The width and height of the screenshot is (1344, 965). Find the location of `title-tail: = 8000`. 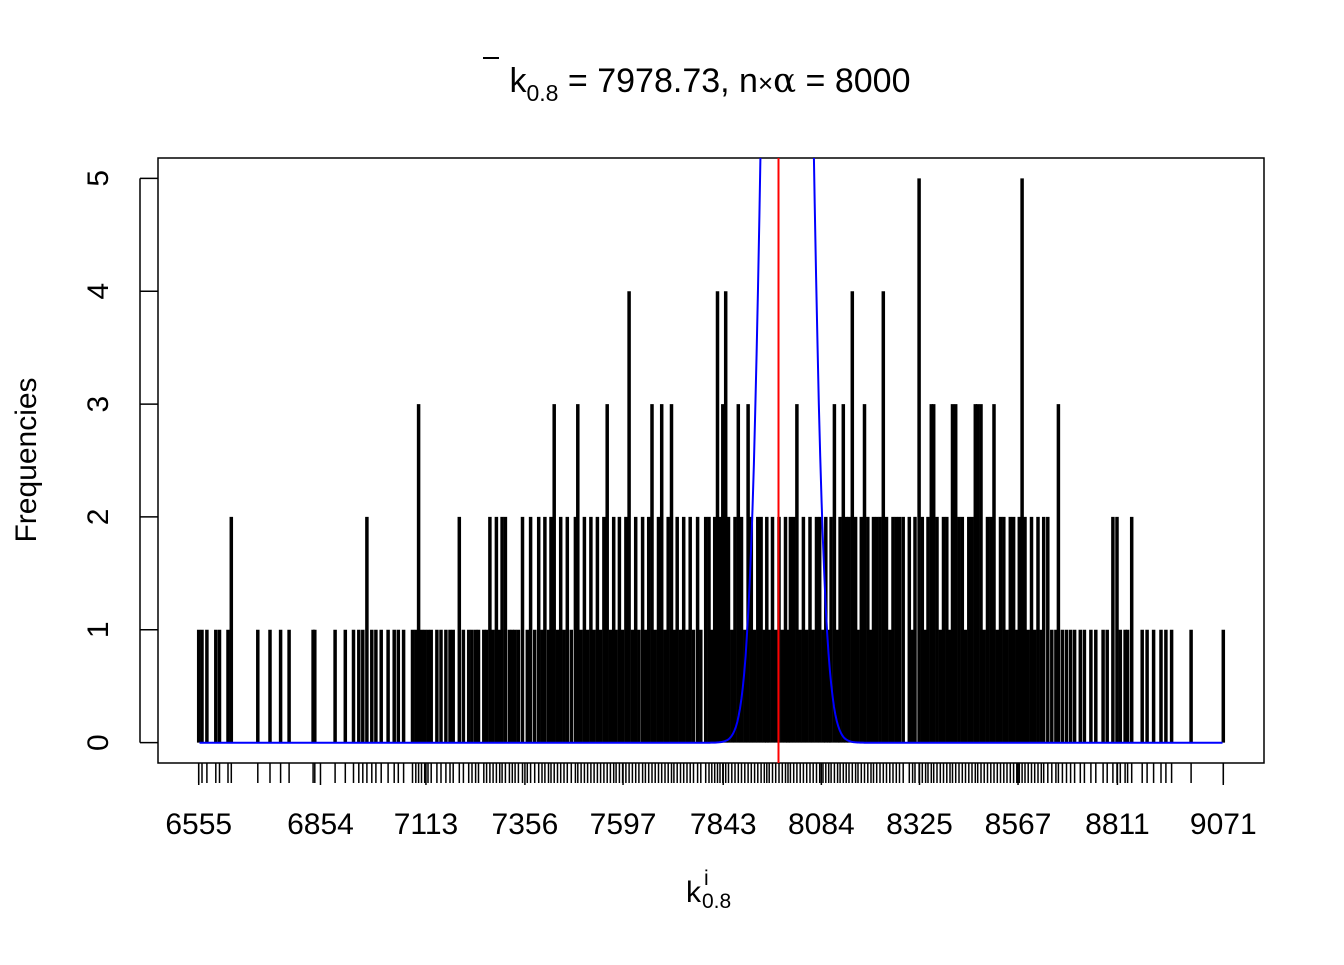

title-tail: = 8000 is located at coordinates (853, 81).